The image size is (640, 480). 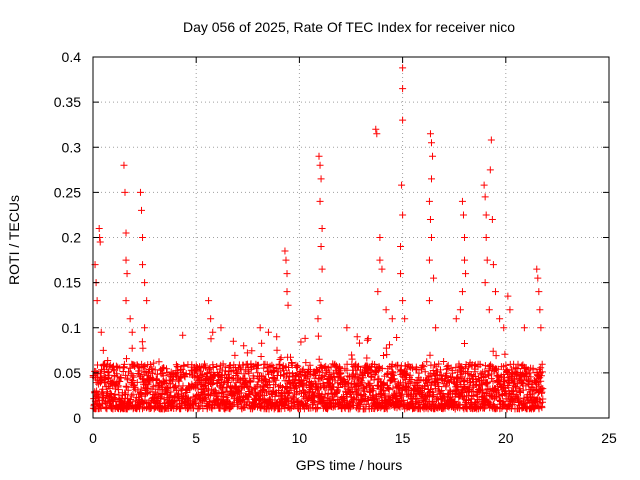 I want to click on x-axis-label: GPS time / hours, so click(x=349, y=465).